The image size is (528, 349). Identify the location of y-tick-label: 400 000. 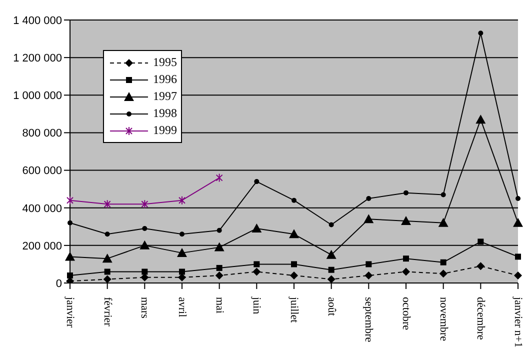
(42, 208).